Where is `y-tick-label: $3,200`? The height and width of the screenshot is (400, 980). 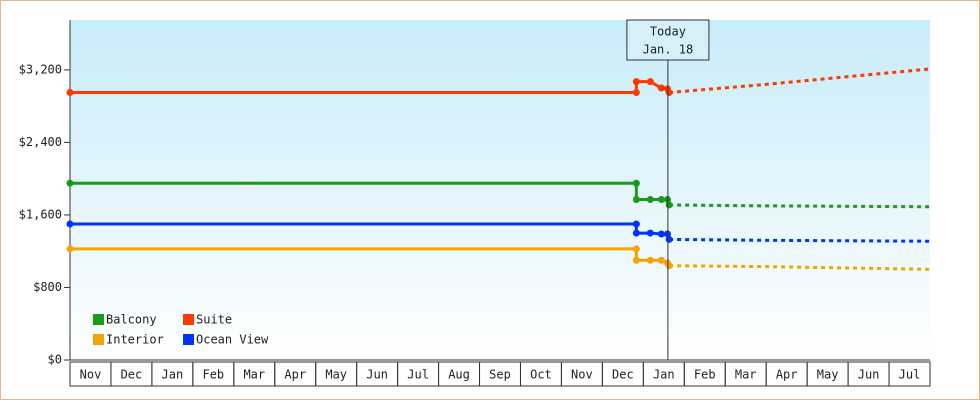 y-tick-label: $3,200 is located at coordinates (40, 69).